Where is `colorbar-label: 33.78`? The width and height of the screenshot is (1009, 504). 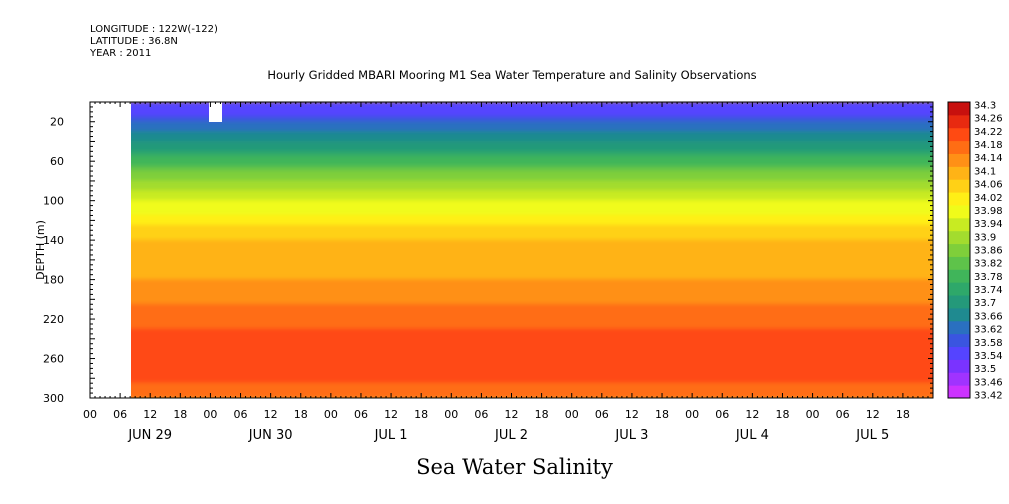 colorbar-label: 33.78 is located at coordinates (988, 277).